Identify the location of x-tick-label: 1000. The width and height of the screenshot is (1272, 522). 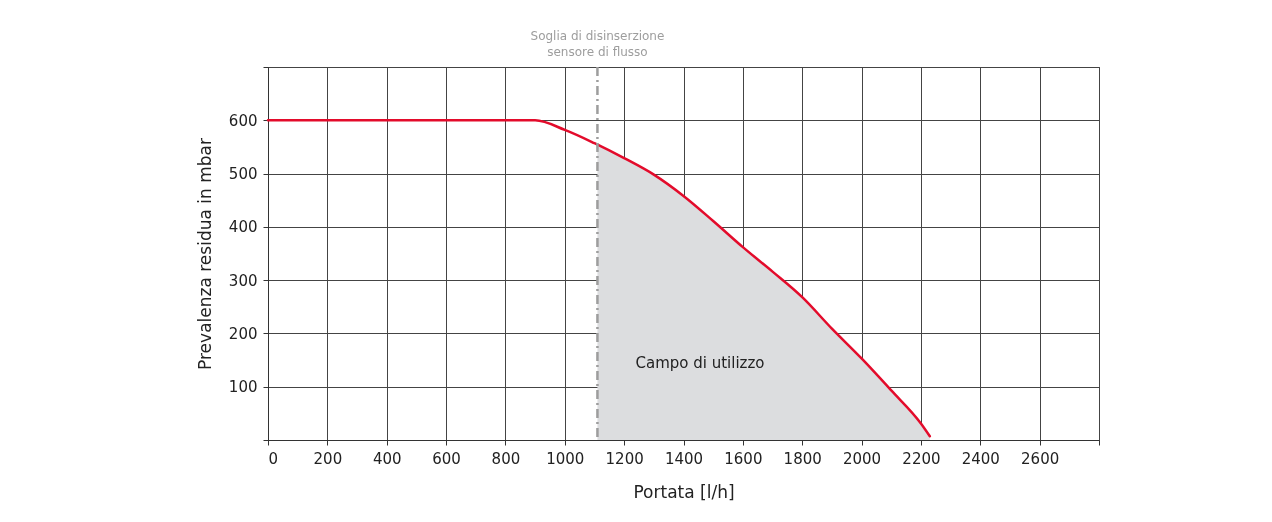
(565, 458).